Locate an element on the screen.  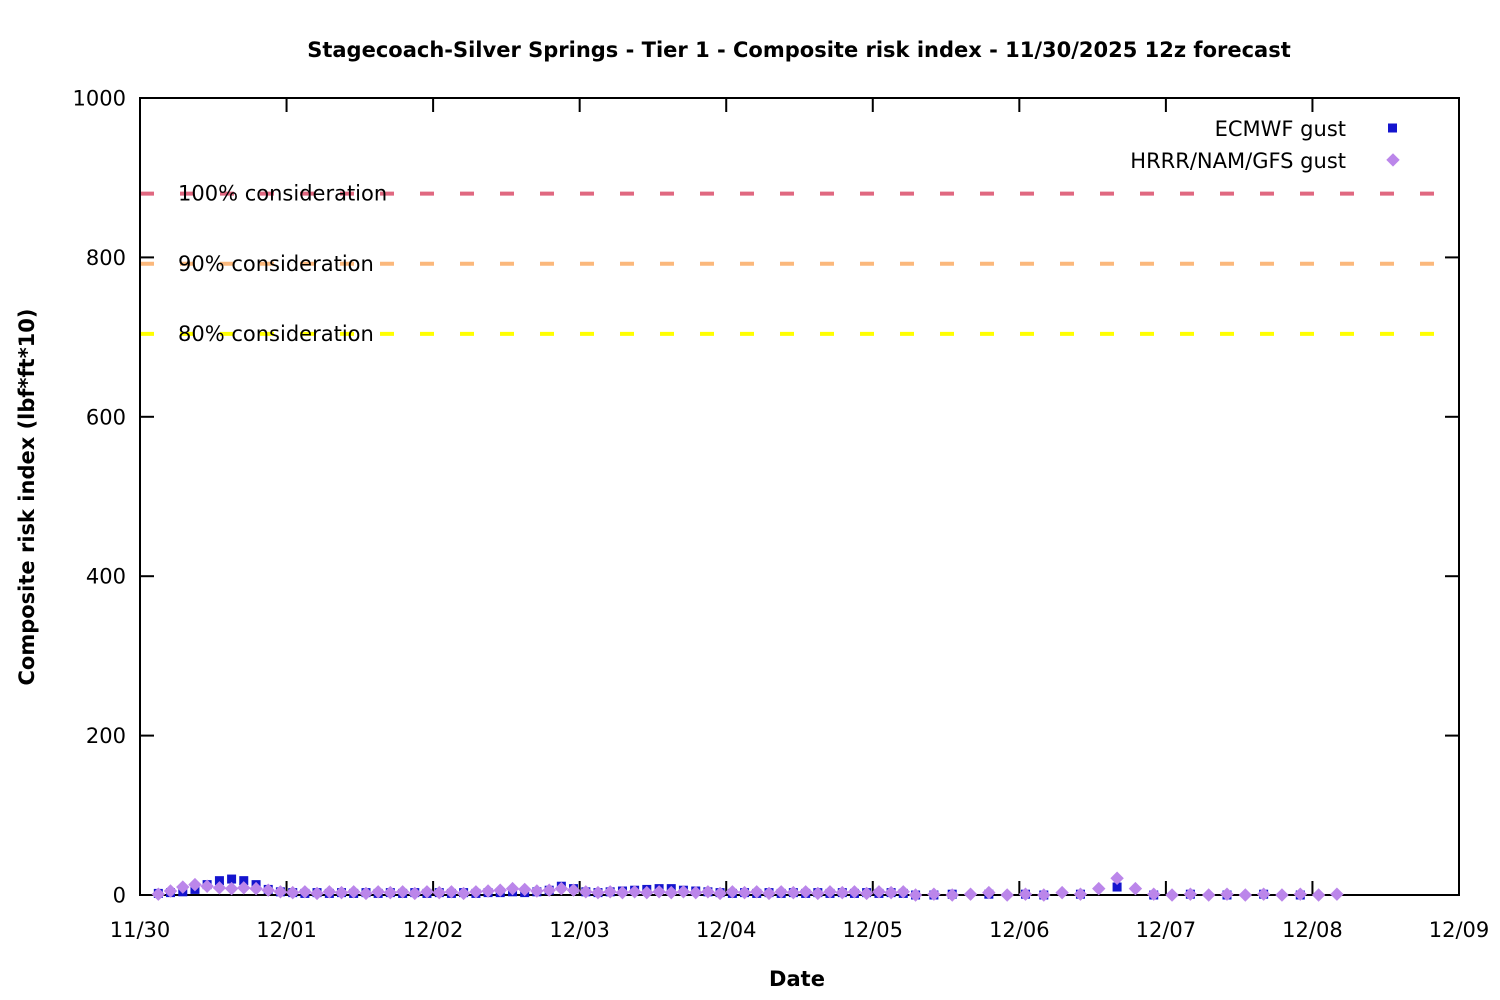
threshold-label: 90% consideration is located at coordinates (276, 264).